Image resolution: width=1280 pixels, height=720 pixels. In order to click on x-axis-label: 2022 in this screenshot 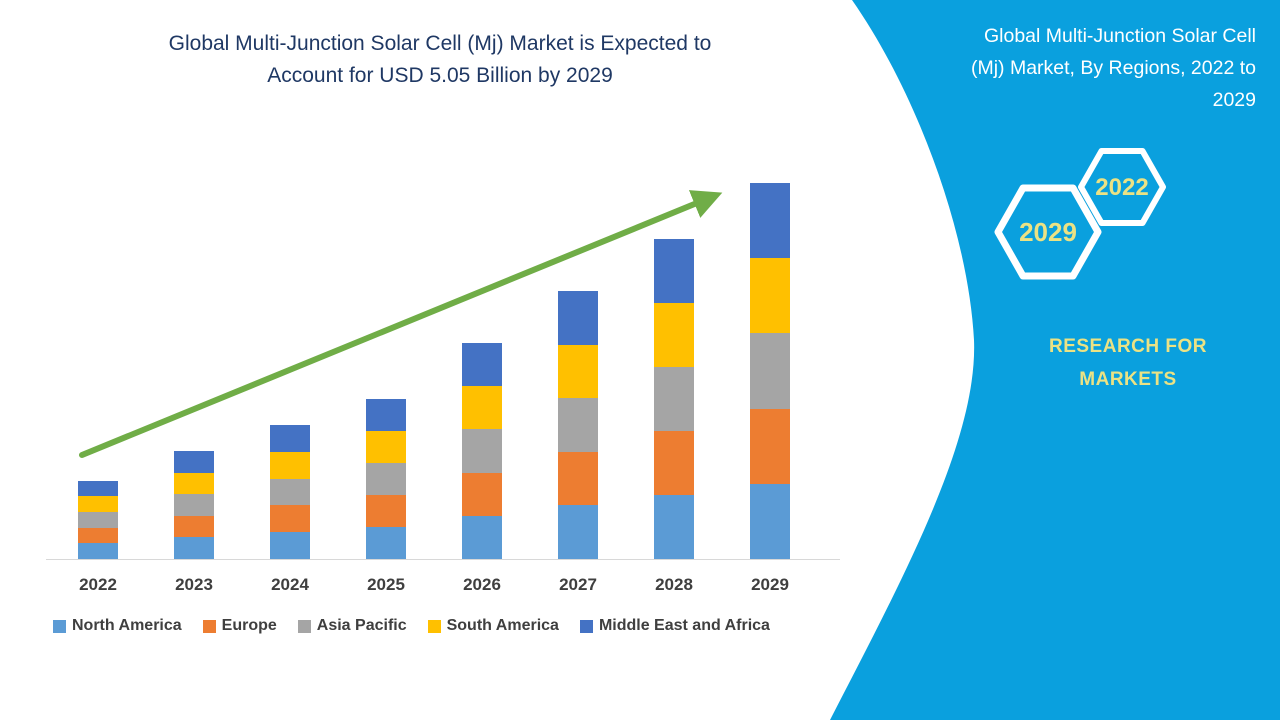, I will do `click(98, 584)`.